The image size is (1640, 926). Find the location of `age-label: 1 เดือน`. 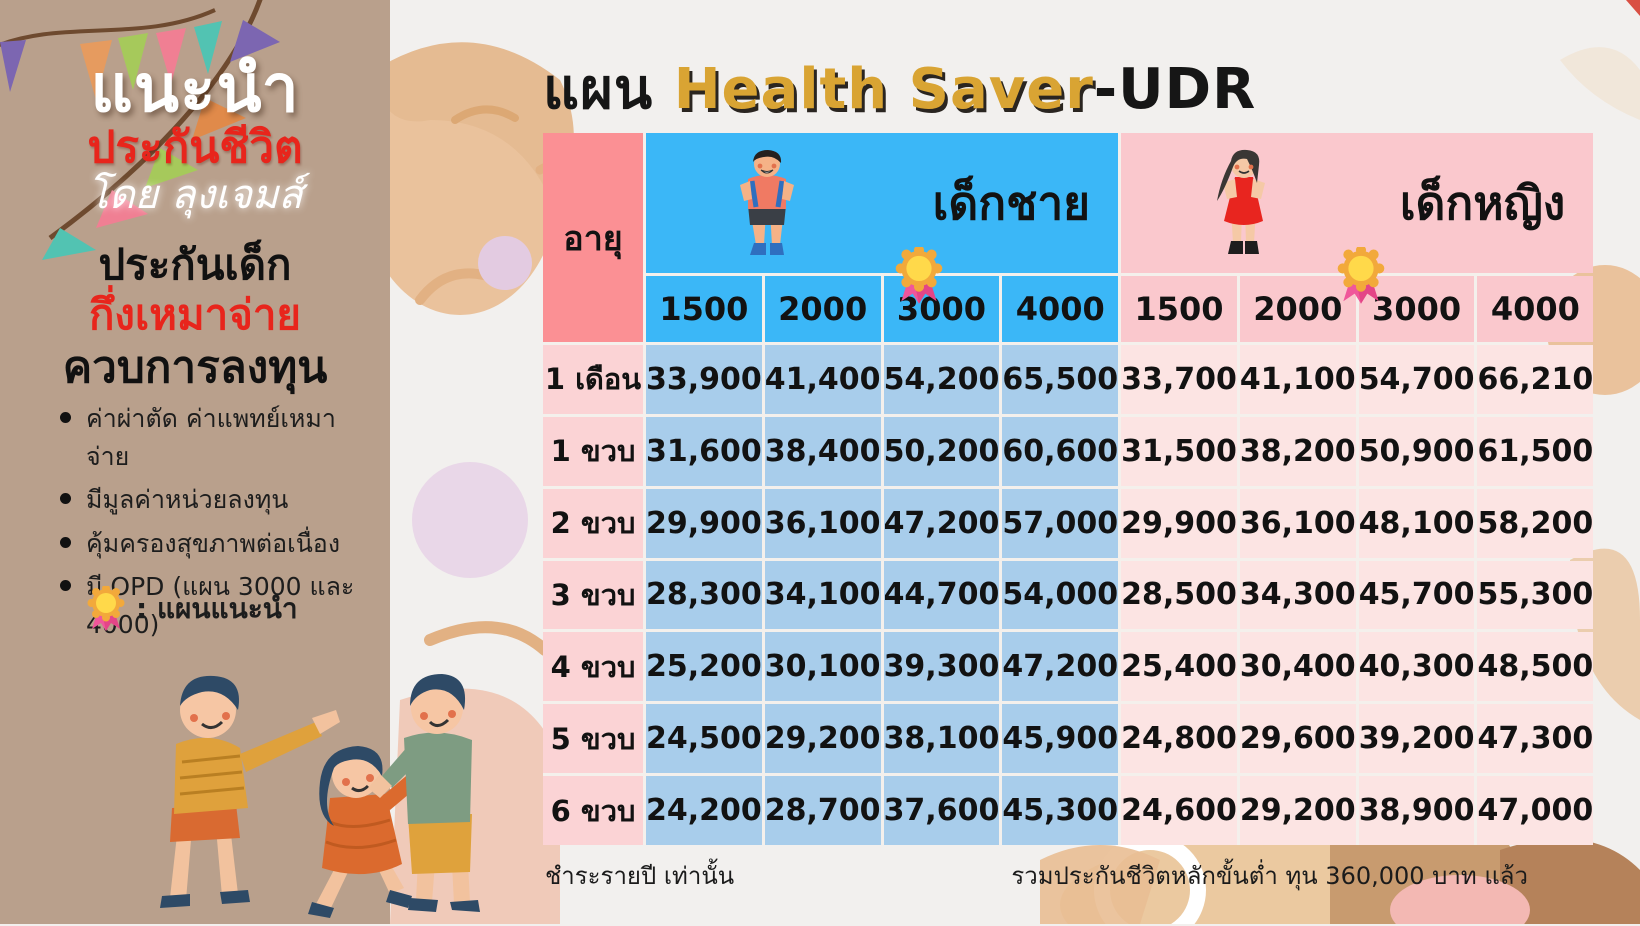

age-label: 1 เดือน is located at coordinates (593, 379).